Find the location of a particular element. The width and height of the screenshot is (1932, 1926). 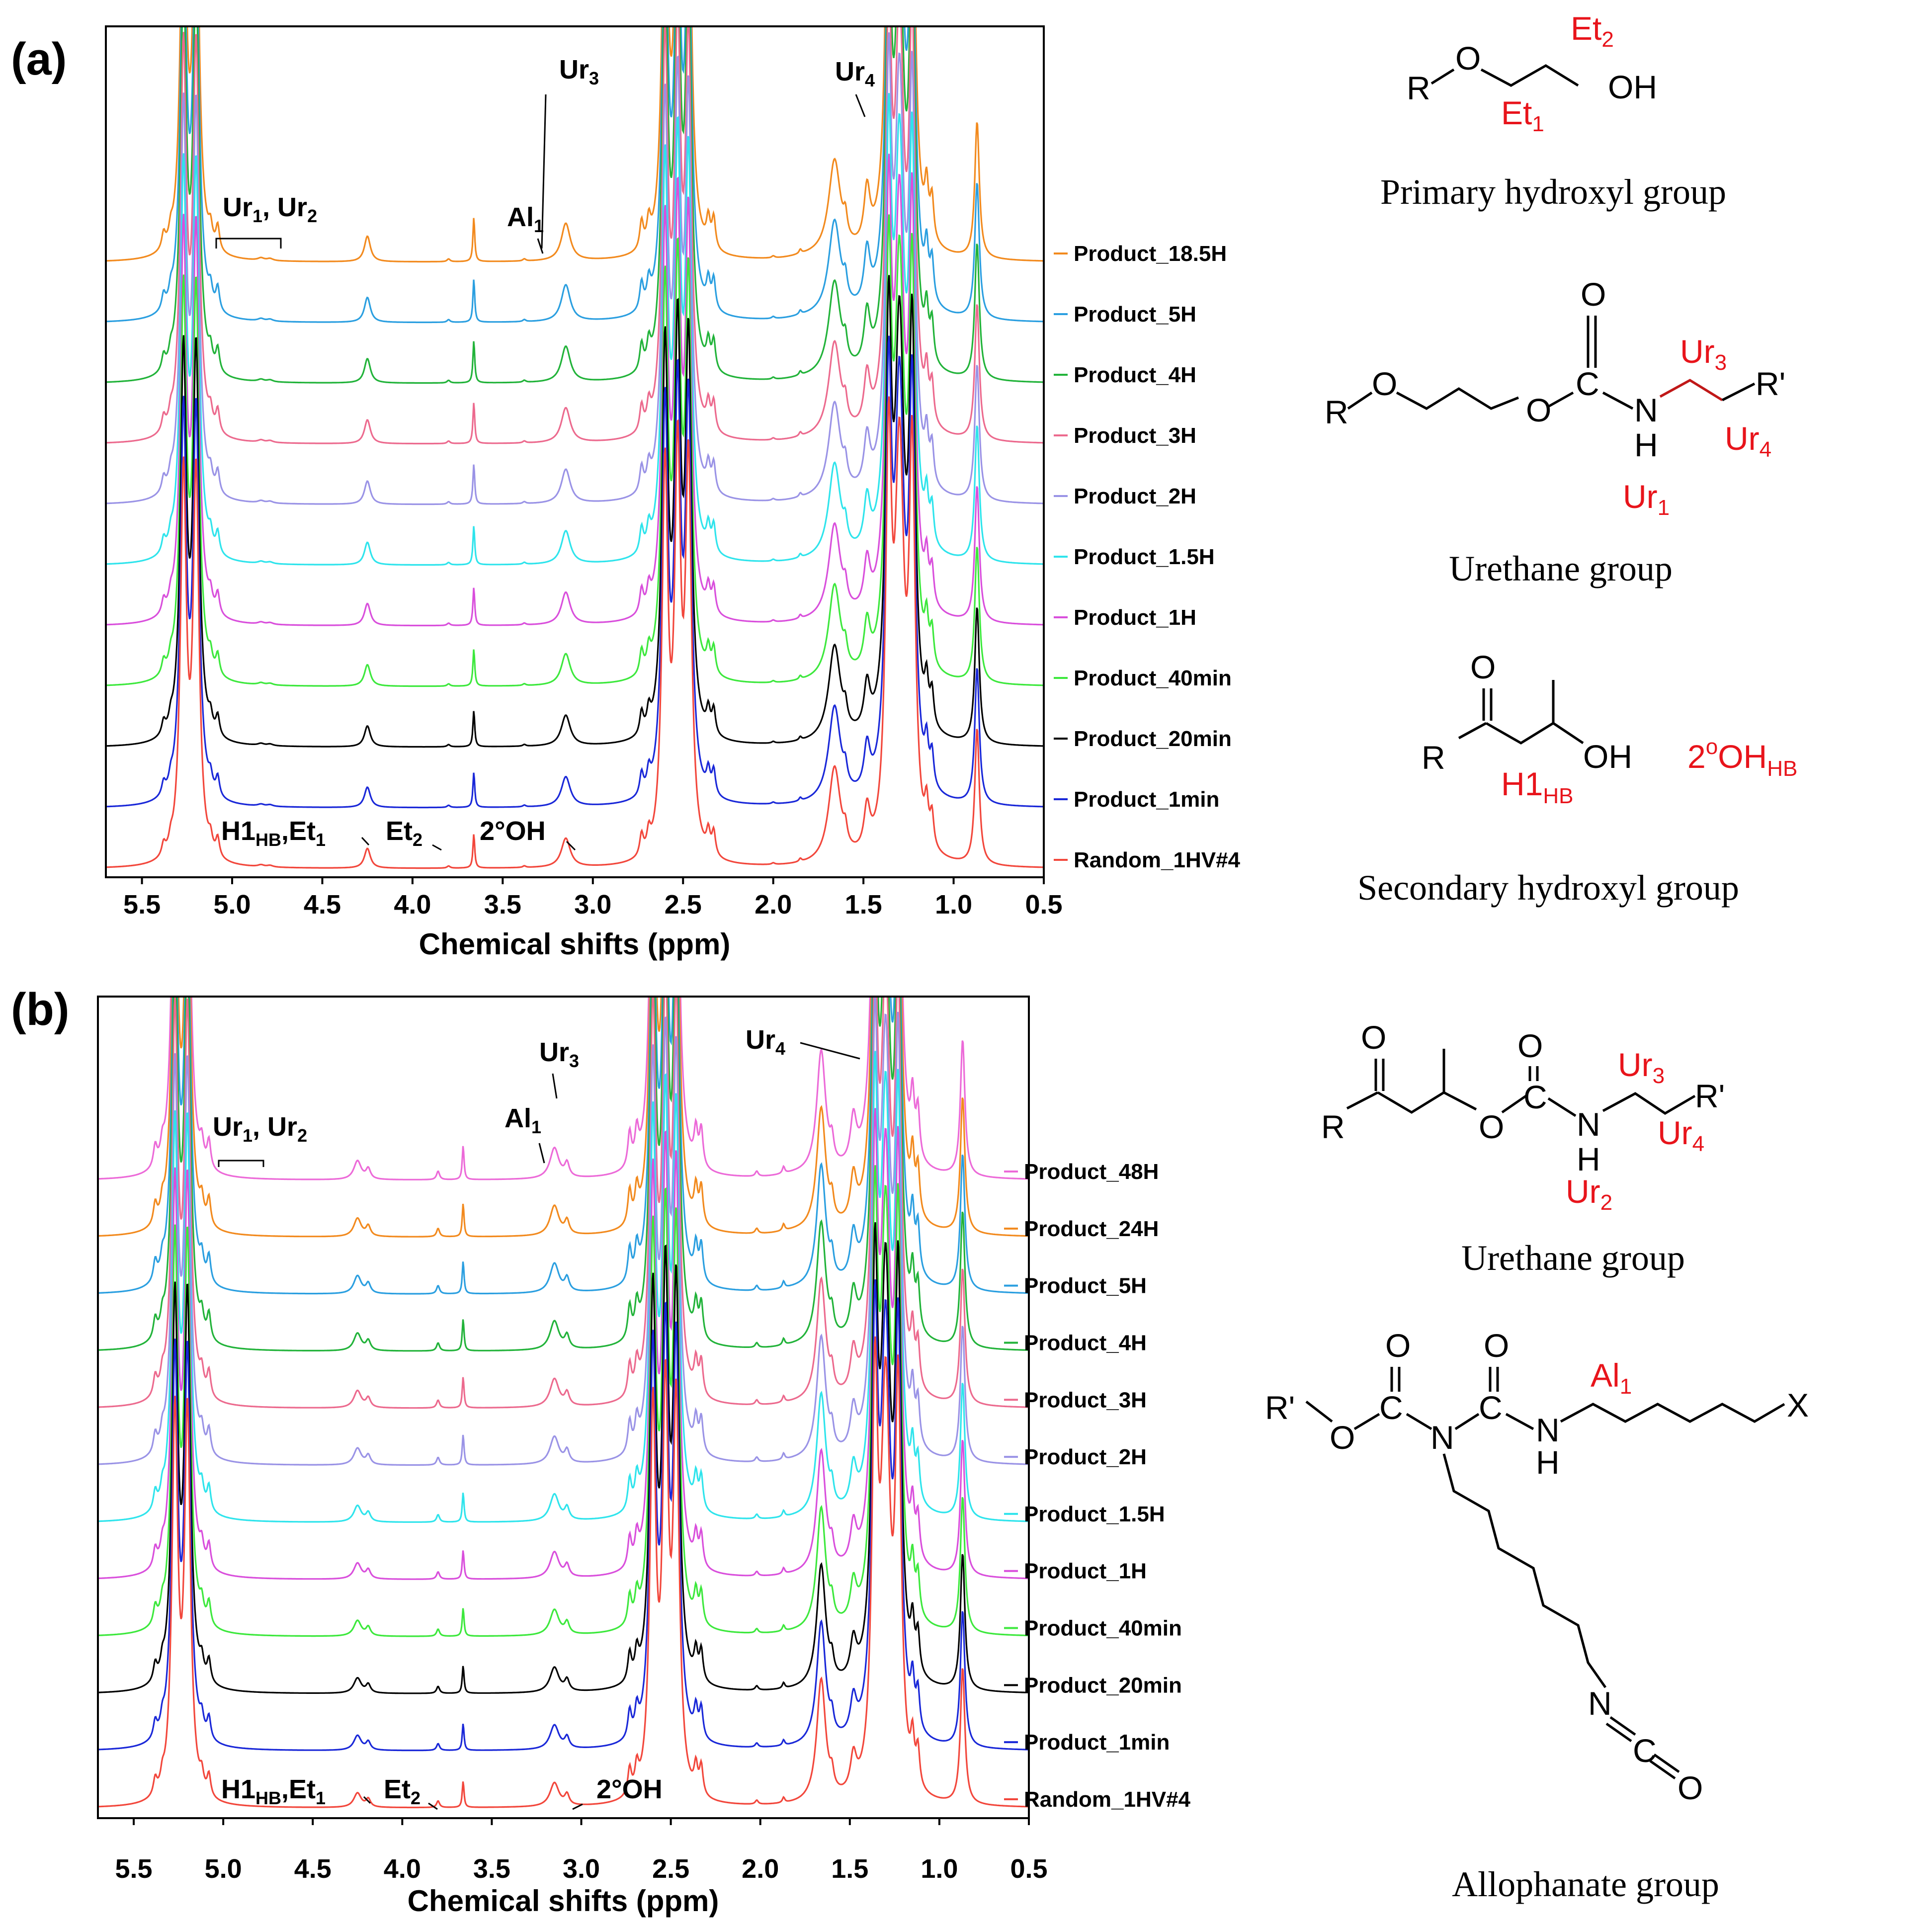

label-h1hb: H1HB is located at coordinates (1537, 786).